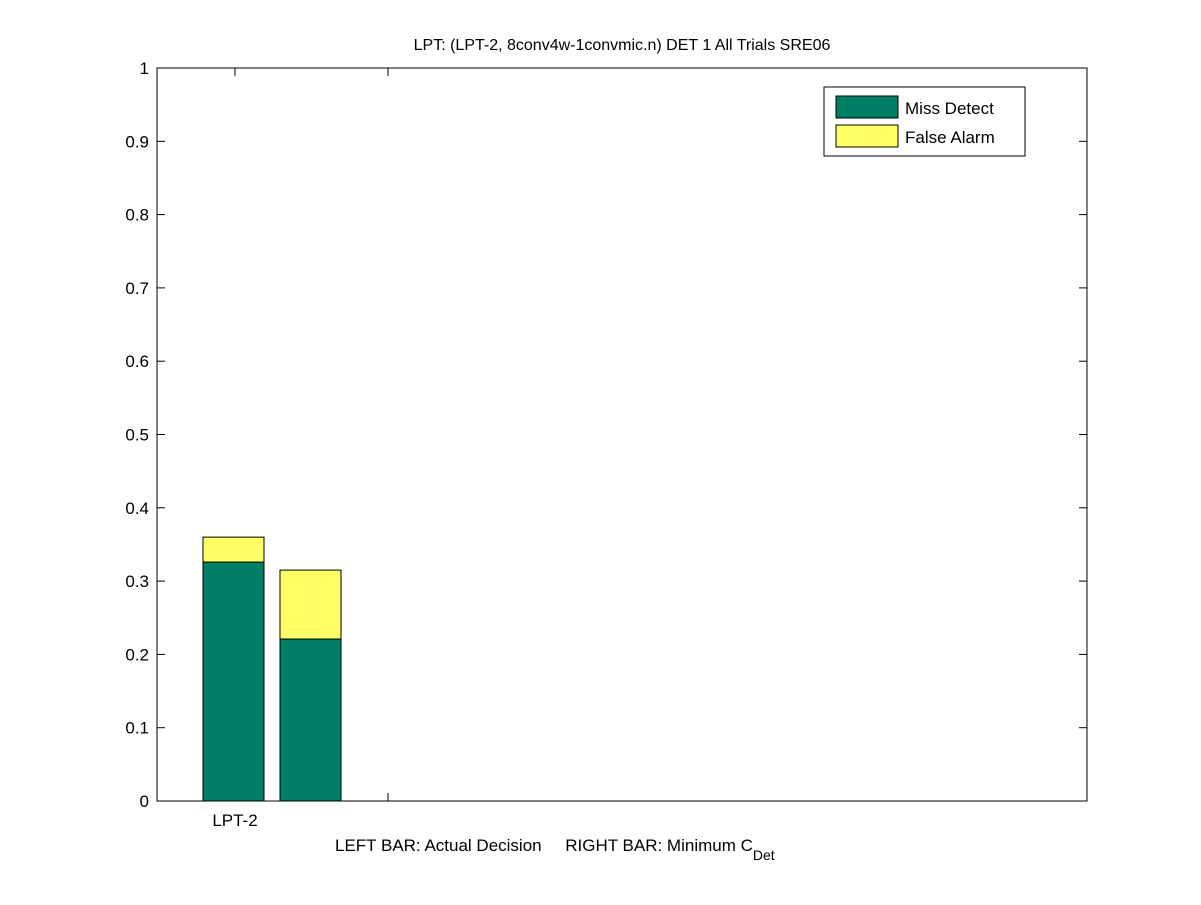  What do you see at coordinates (137, 581) in the screenshot?
I see `y-tick-label: 0.3` at bounding box center [137, 581].